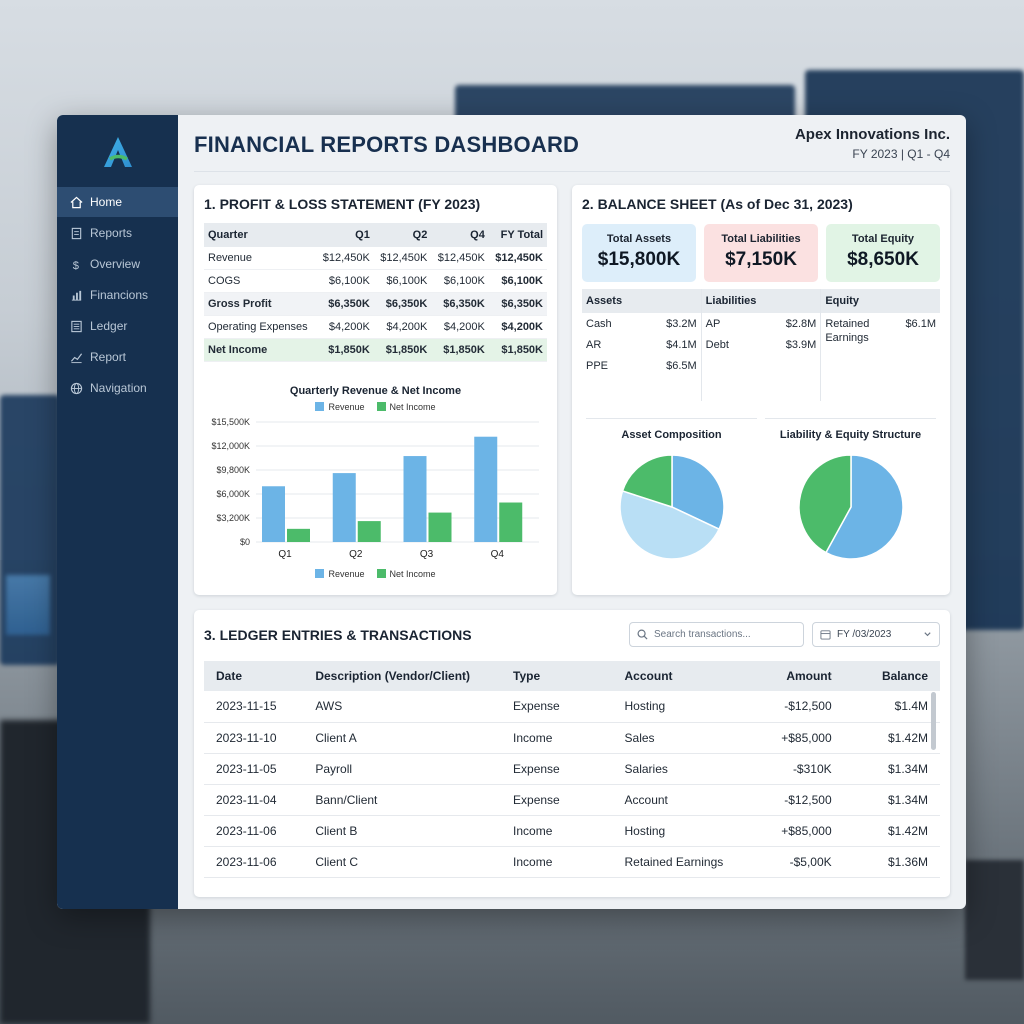  I want to click on y-tick-label: $3,200K, so click(233, 518).